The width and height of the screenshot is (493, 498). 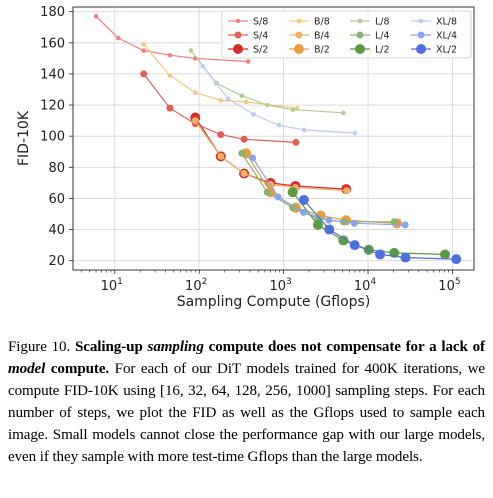 What do you see at coordinates (56, 168) in the screenshot?
I see `y-tick-label: 80` at bounding box center [56, 168].